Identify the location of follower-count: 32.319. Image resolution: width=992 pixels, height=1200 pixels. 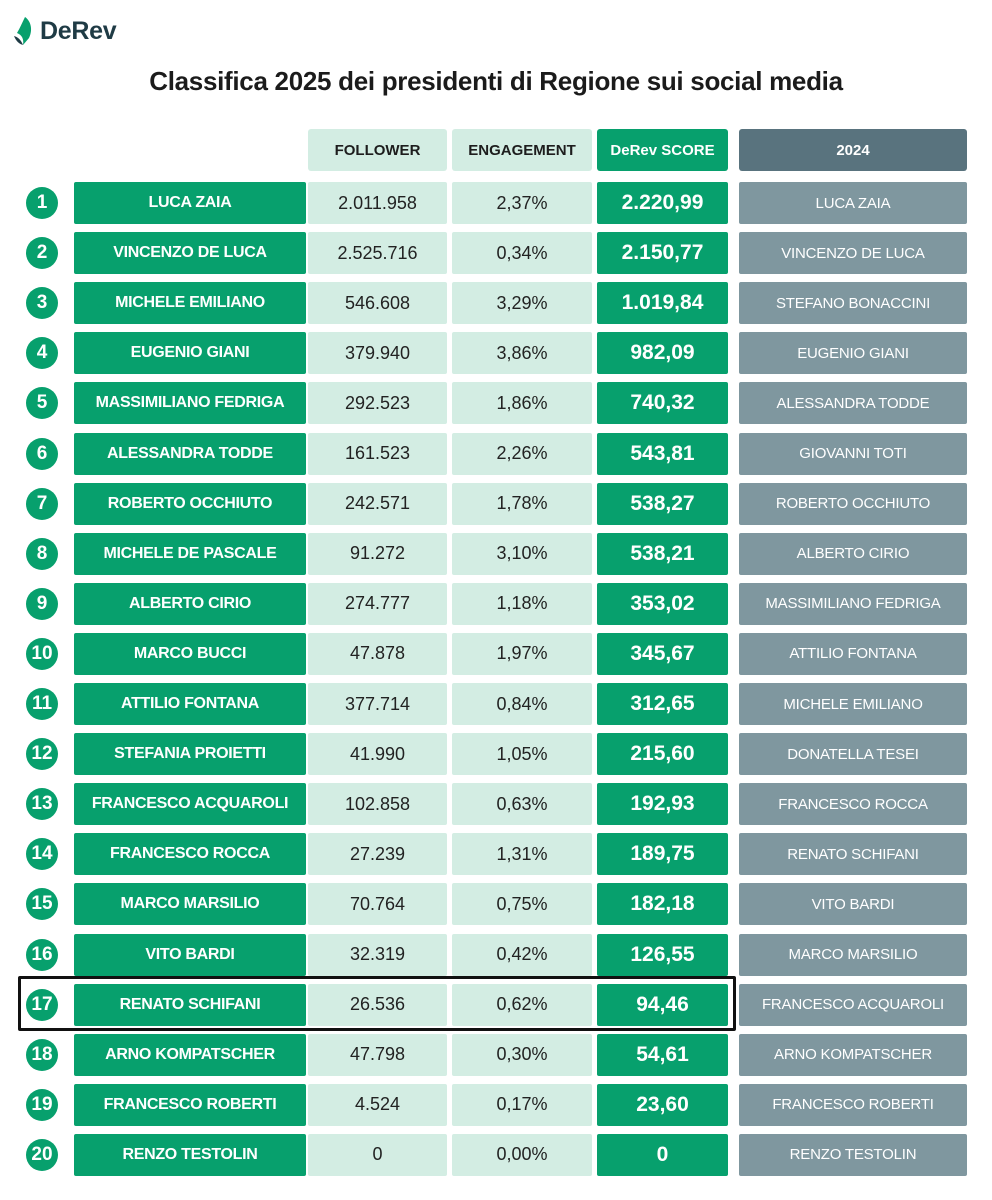
(377, 954).